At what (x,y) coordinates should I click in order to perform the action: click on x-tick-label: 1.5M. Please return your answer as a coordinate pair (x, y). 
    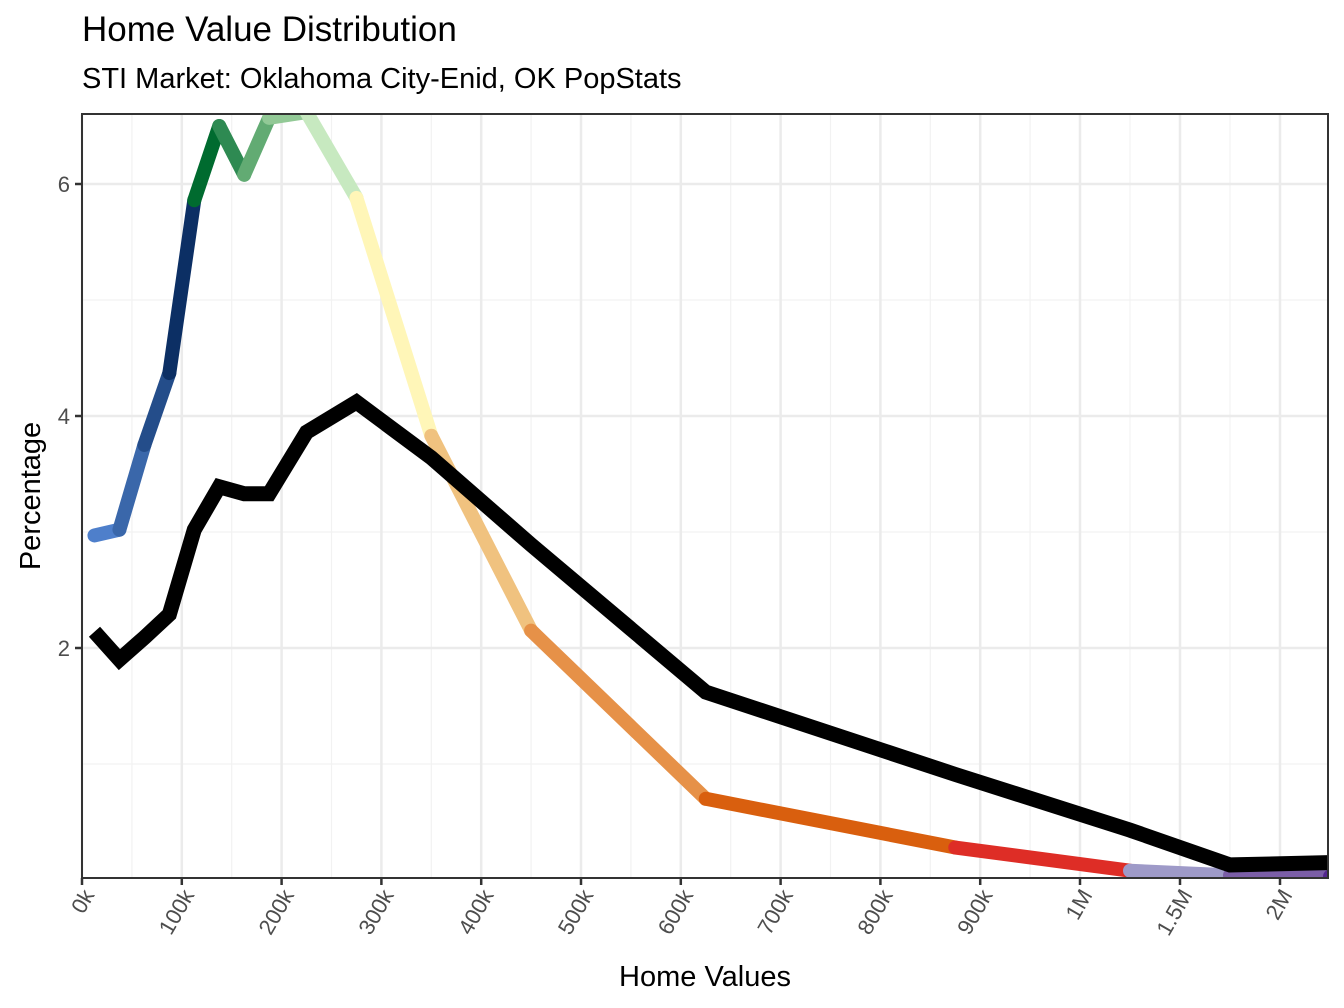
    Looking at the image, I should click on (1174, 912).